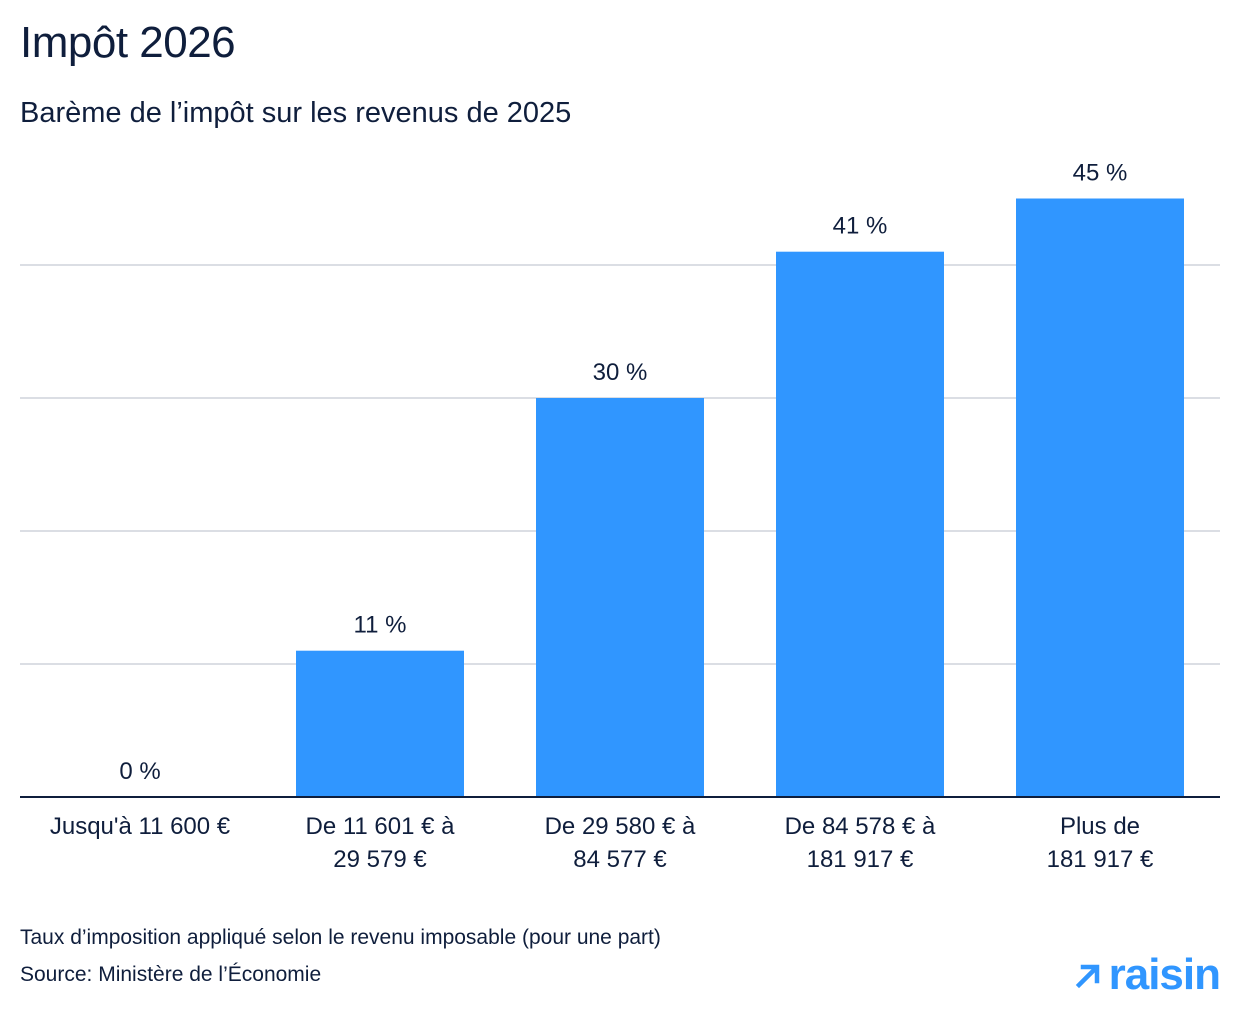  Describe the element at coordinates (620, 372) in the screenshot. I see `data-label: 30 %` at that location.